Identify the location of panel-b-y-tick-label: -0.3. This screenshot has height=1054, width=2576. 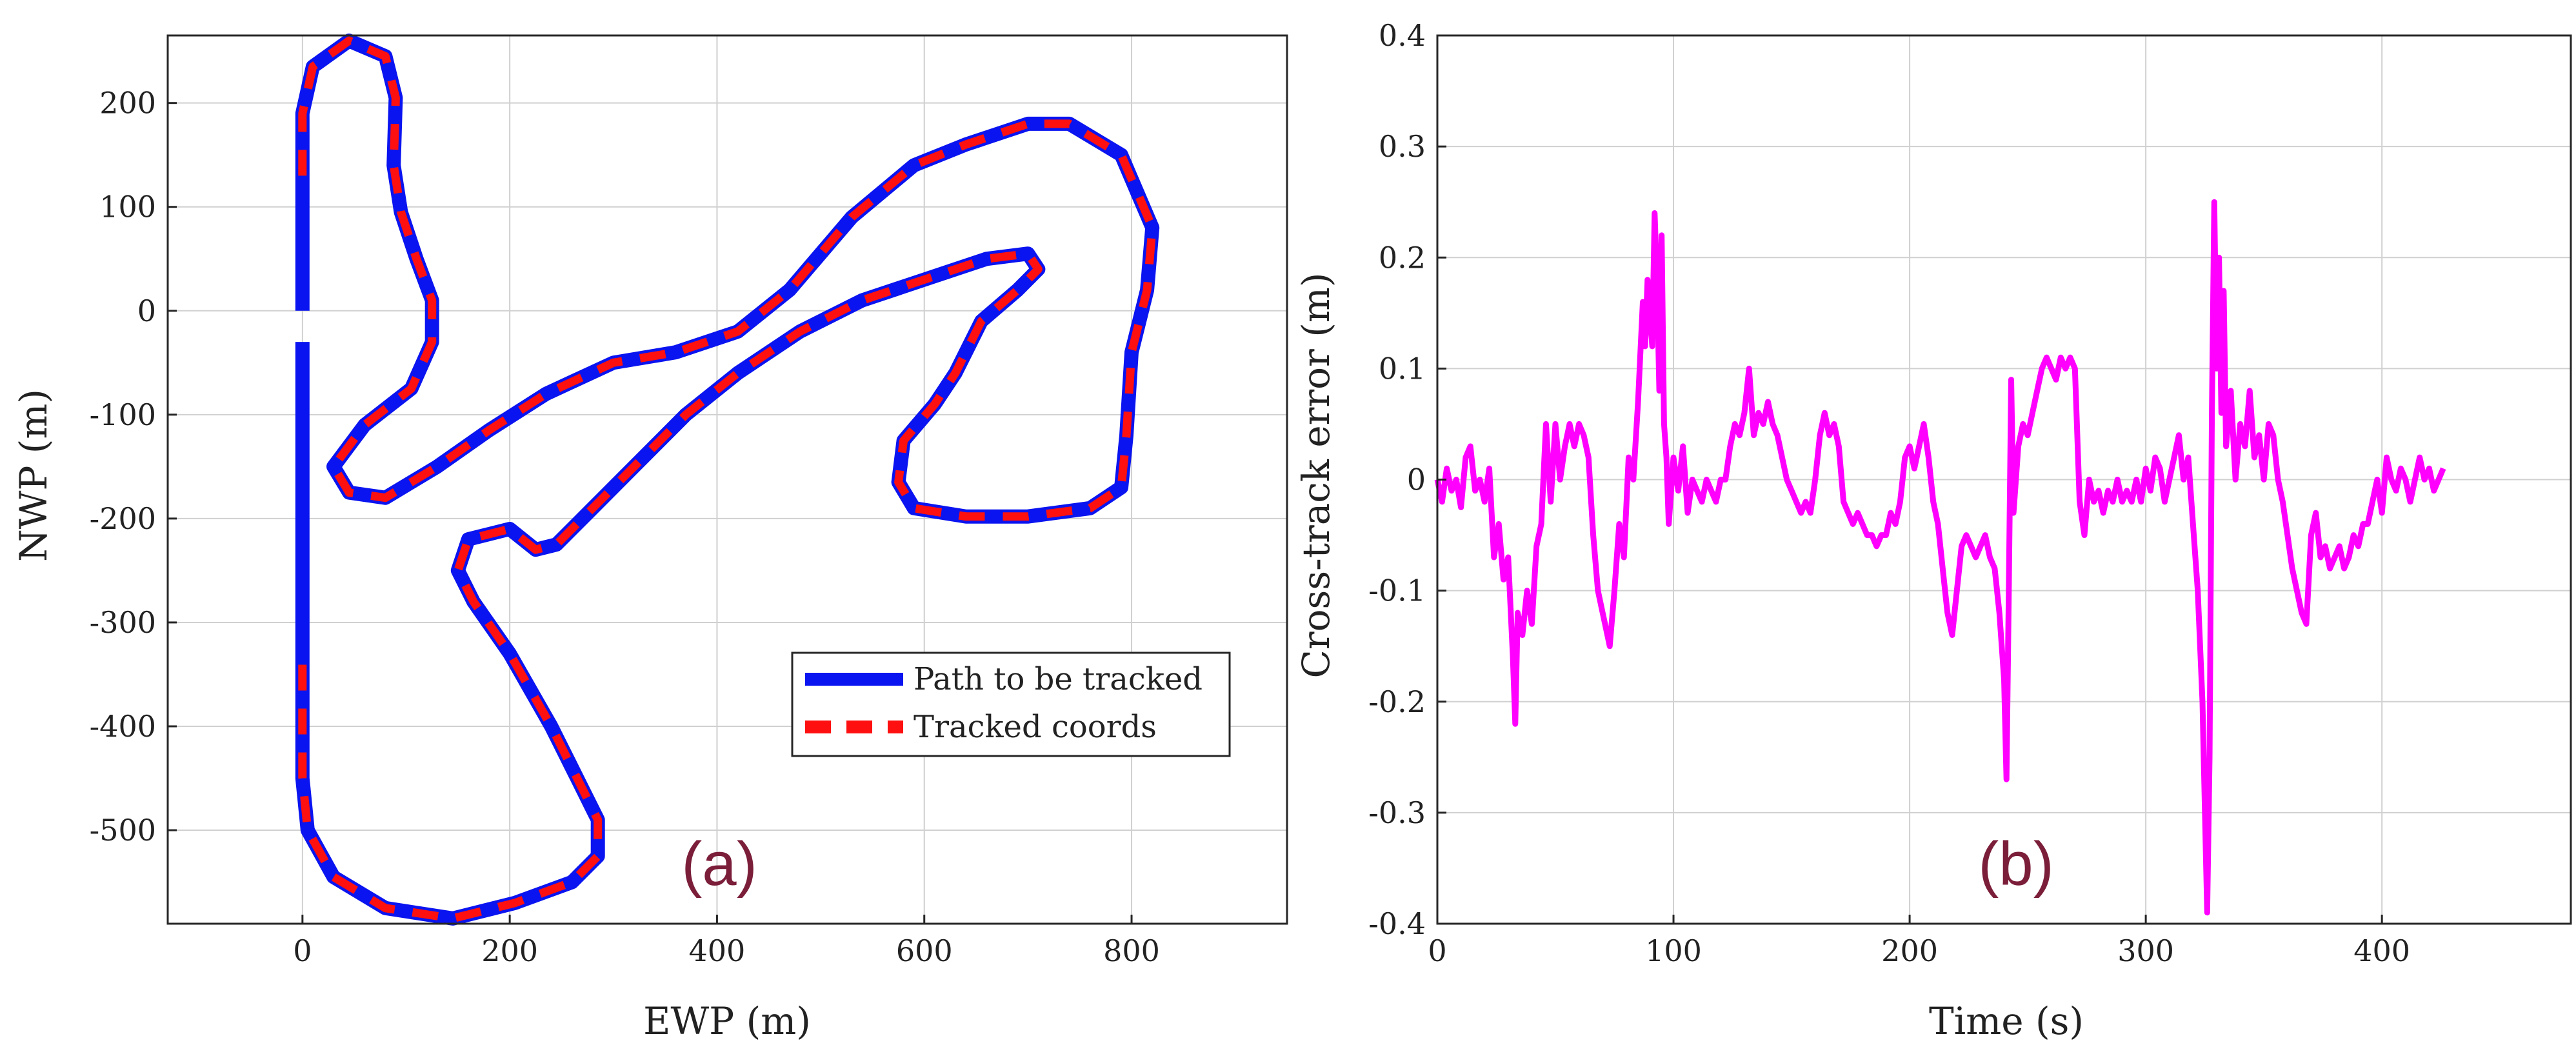
(1397, 812).